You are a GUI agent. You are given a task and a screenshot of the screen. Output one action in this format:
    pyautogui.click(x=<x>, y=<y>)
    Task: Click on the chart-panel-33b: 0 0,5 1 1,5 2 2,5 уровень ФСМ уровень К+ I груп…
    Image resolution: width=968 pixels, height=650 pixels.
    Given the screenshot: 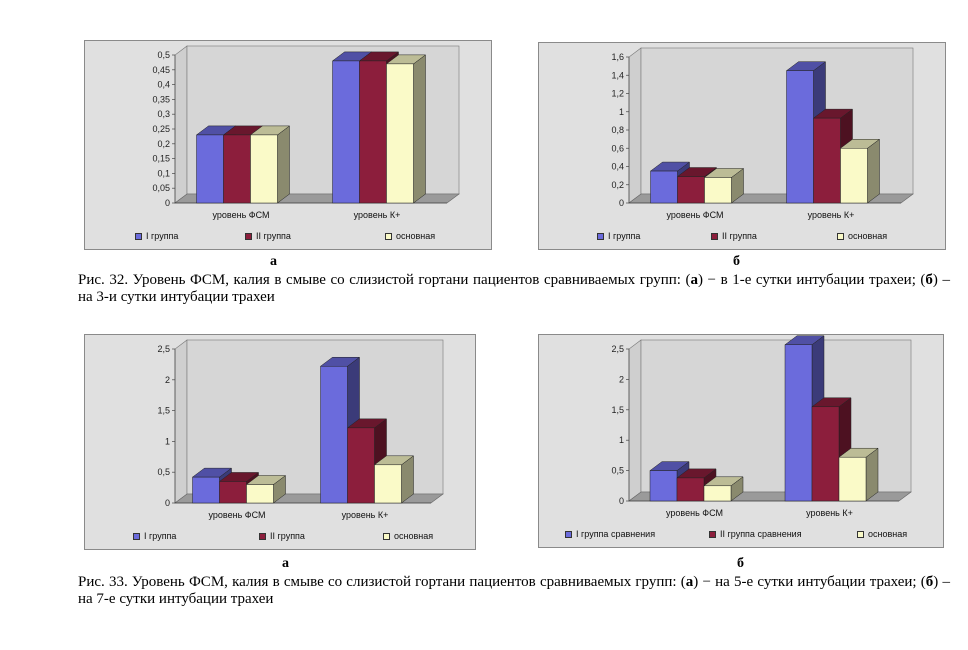 What is the action you would take?
    pyautogui.click(x=741, y=441)
    